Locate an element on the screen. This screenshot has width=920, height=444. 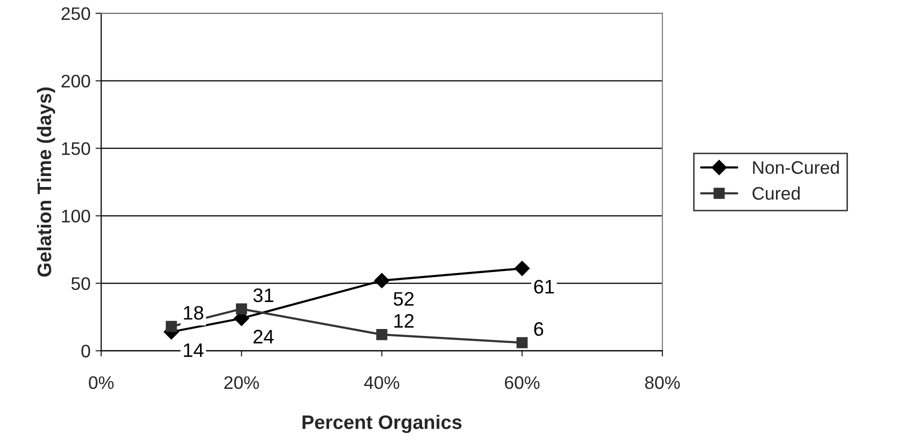
x-tick-label: 60% is located at coordinates (522, 383).